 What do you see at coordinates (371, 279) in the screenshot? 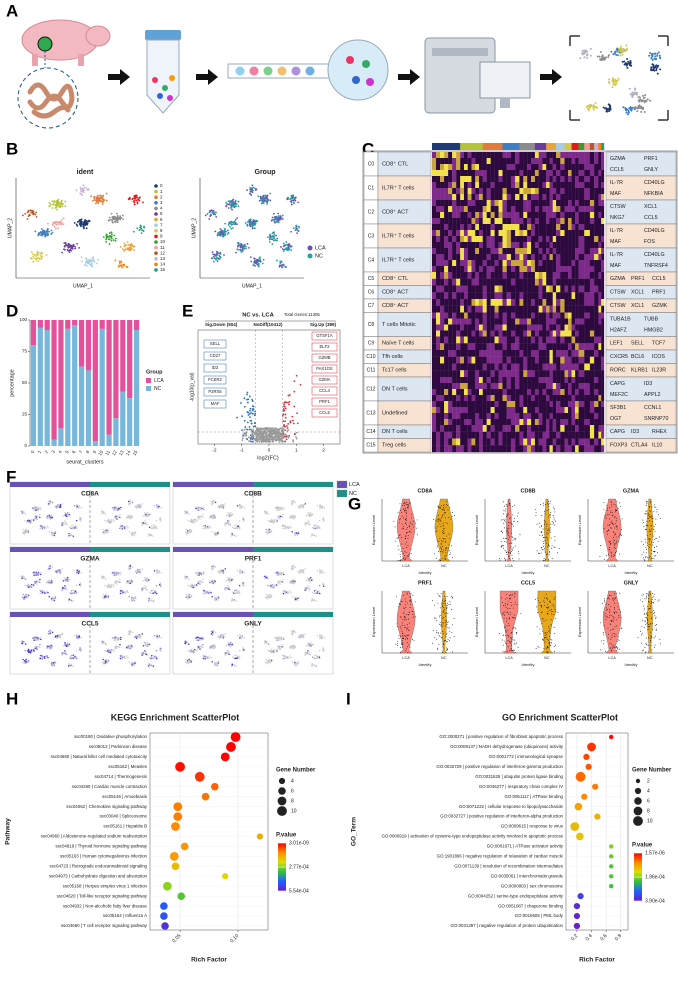
I see `row-id: C5` at bounding box center [371, 279].